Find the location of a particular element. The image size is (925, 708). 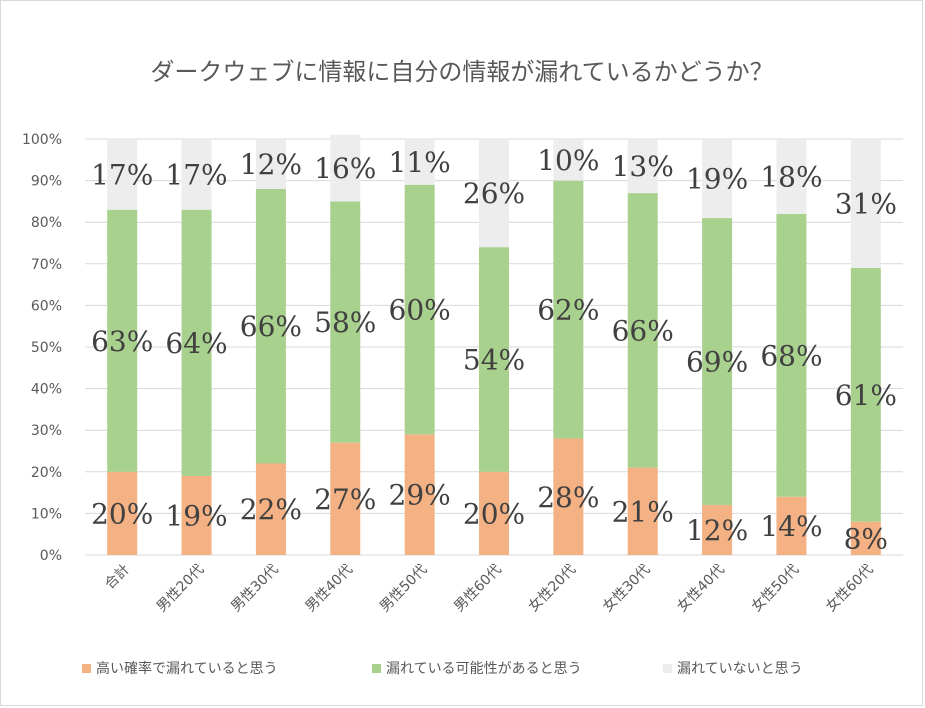

data-label: 13% is located at coordinates (643, 166).